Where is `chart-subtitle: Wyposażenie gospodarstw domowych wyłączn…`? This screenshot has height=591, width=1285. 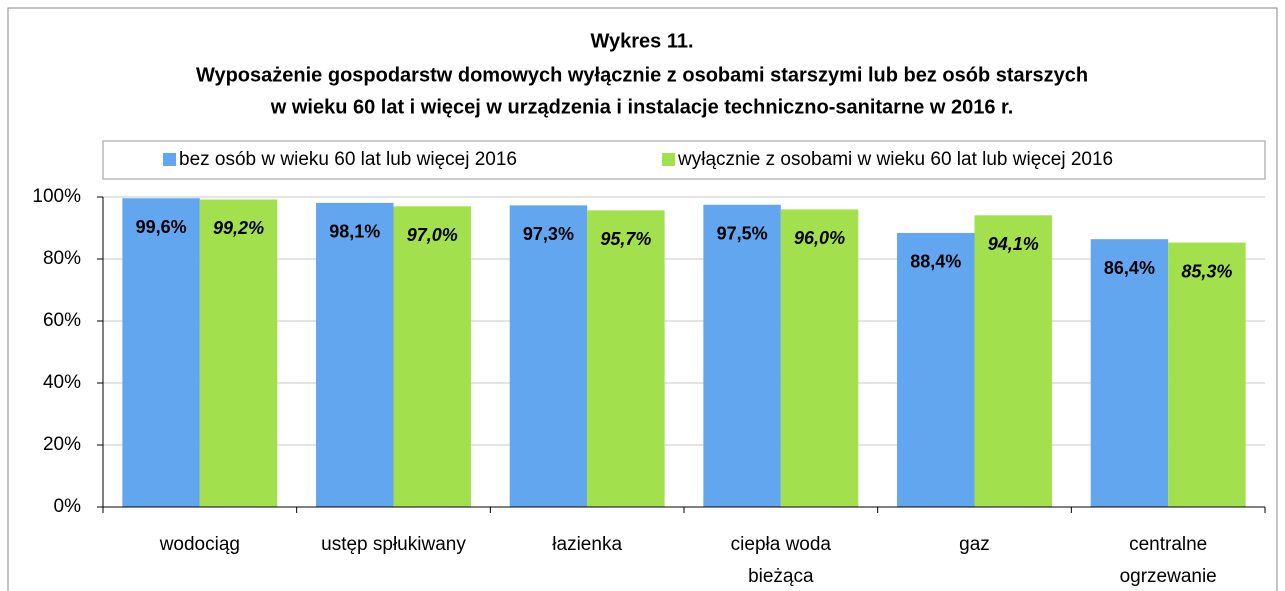 chart-subtitle: Wyposażenie gospodarstw domowych wyłączn… is located at coordinates (642, 75).